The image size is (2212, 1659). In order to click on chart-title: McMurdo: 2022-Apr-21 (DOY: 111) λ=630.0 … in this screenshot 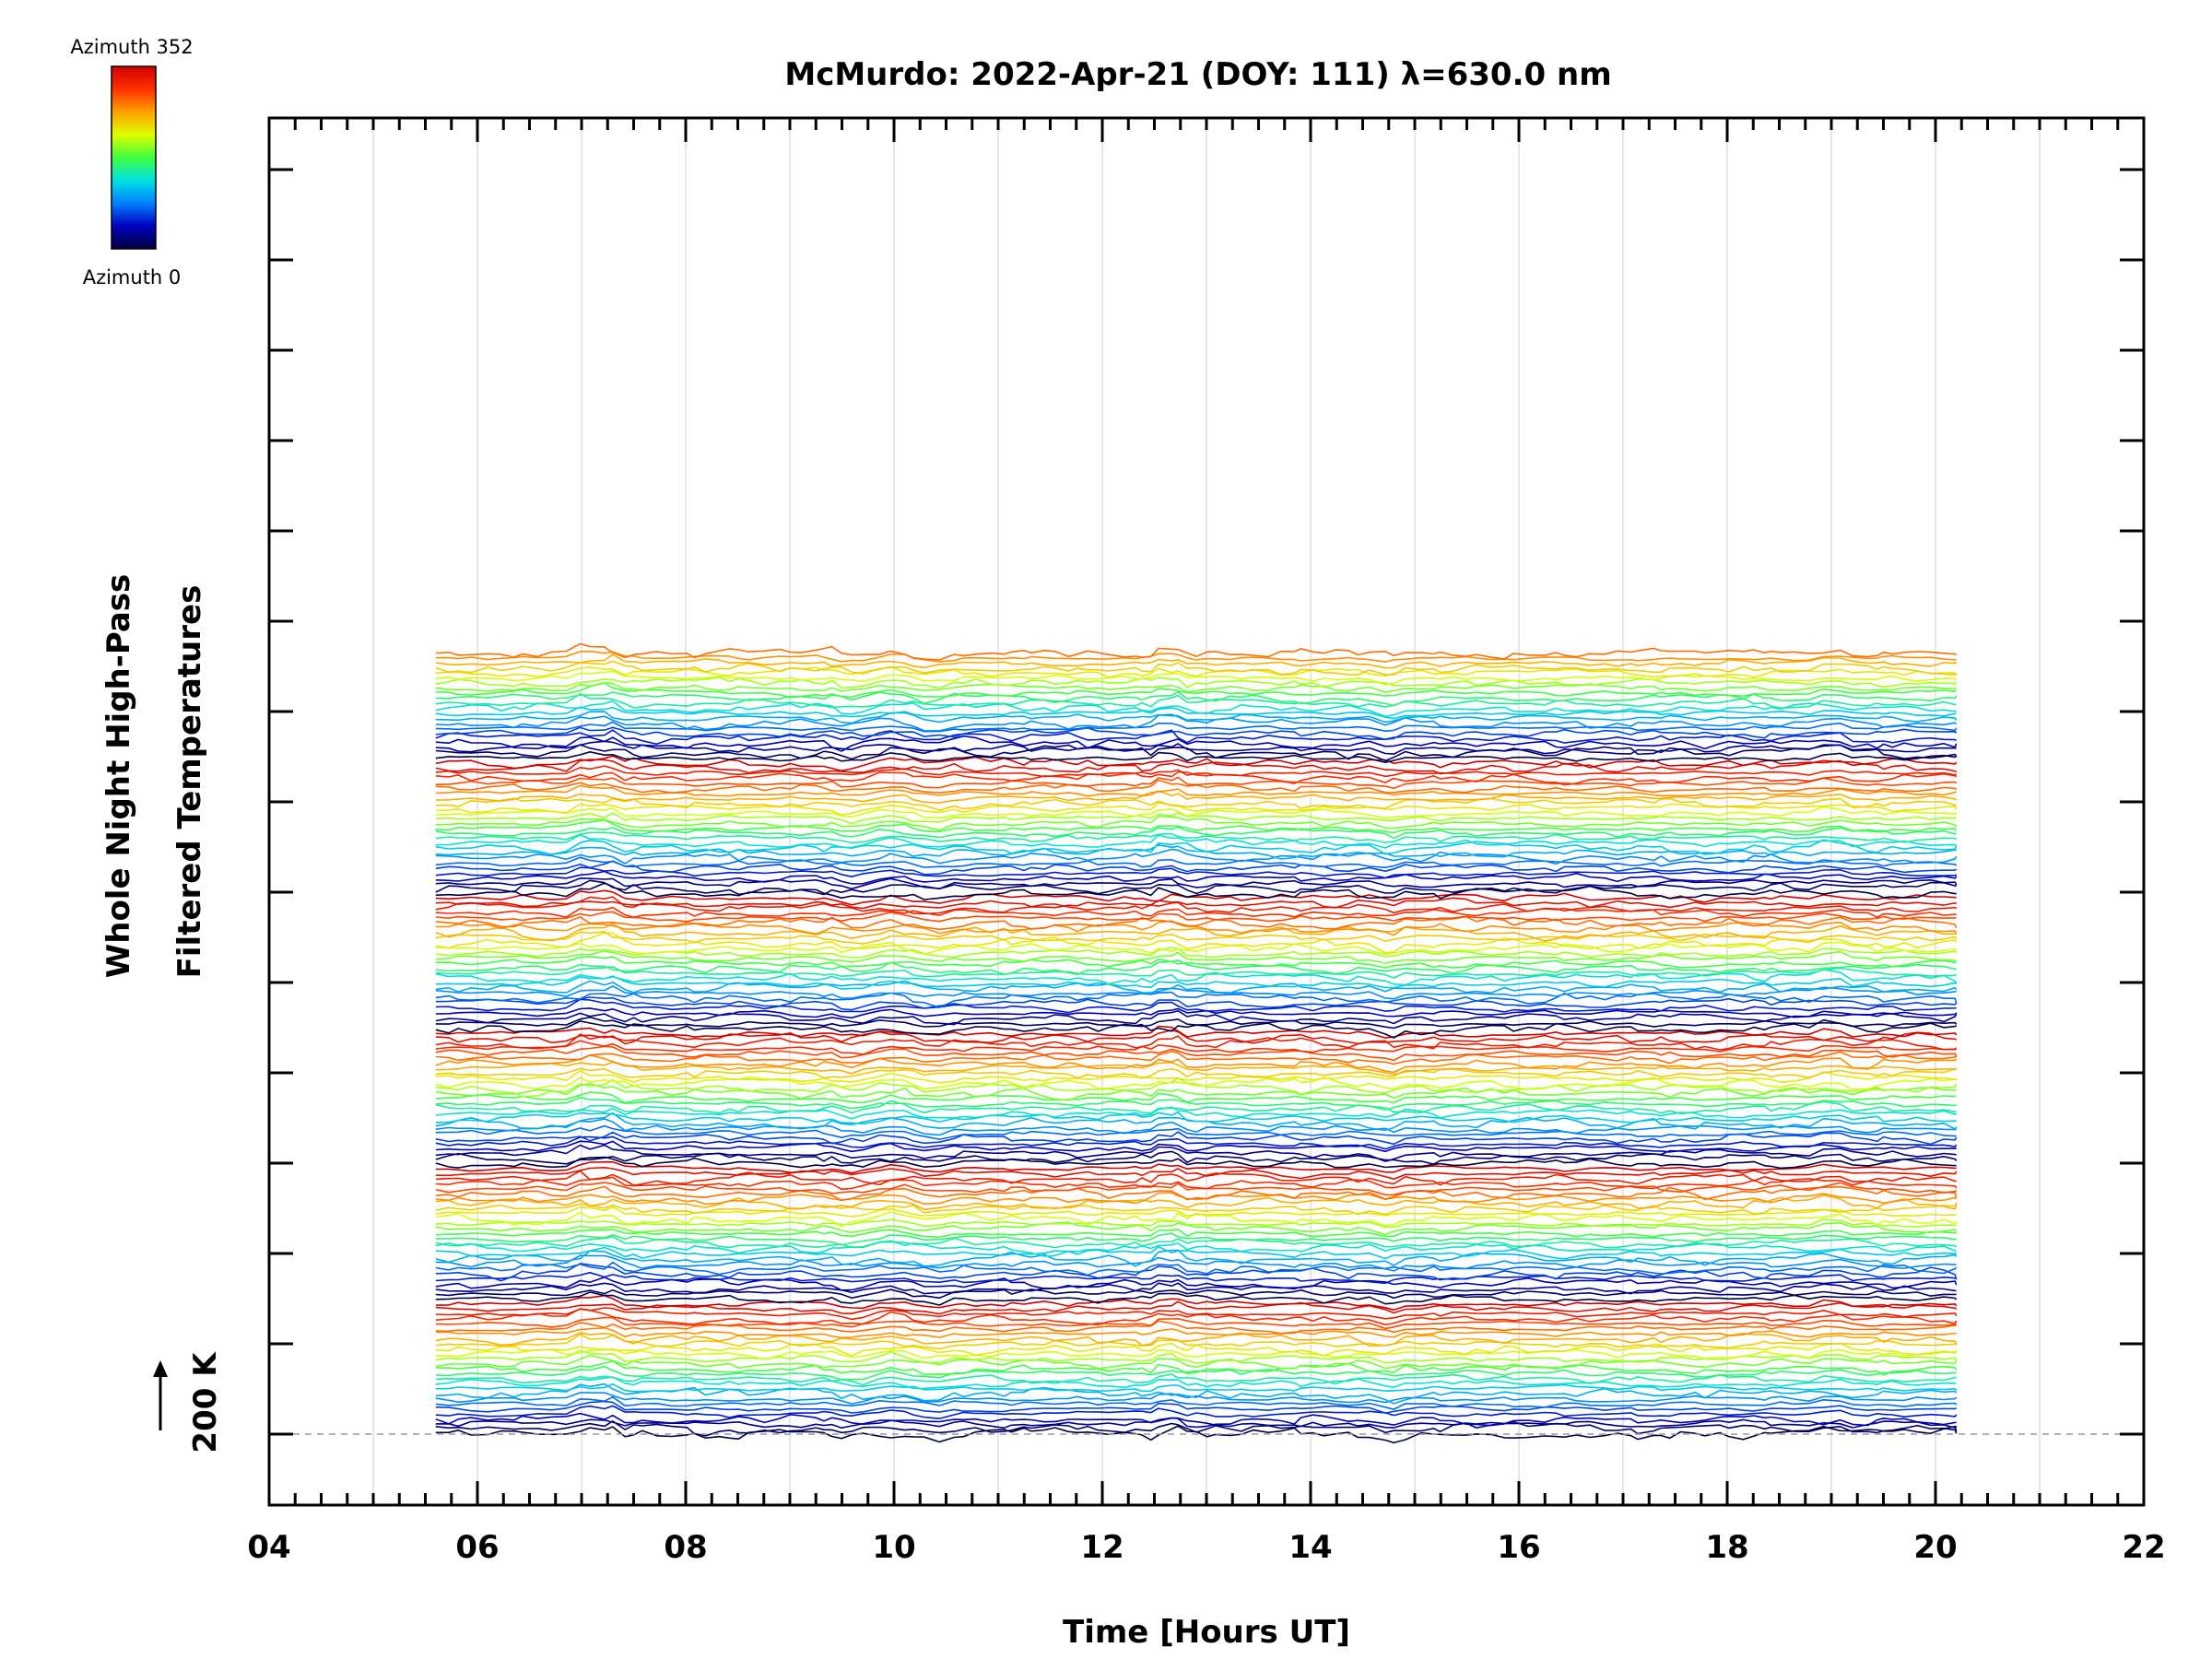, I will do `click(1197, 74)`.